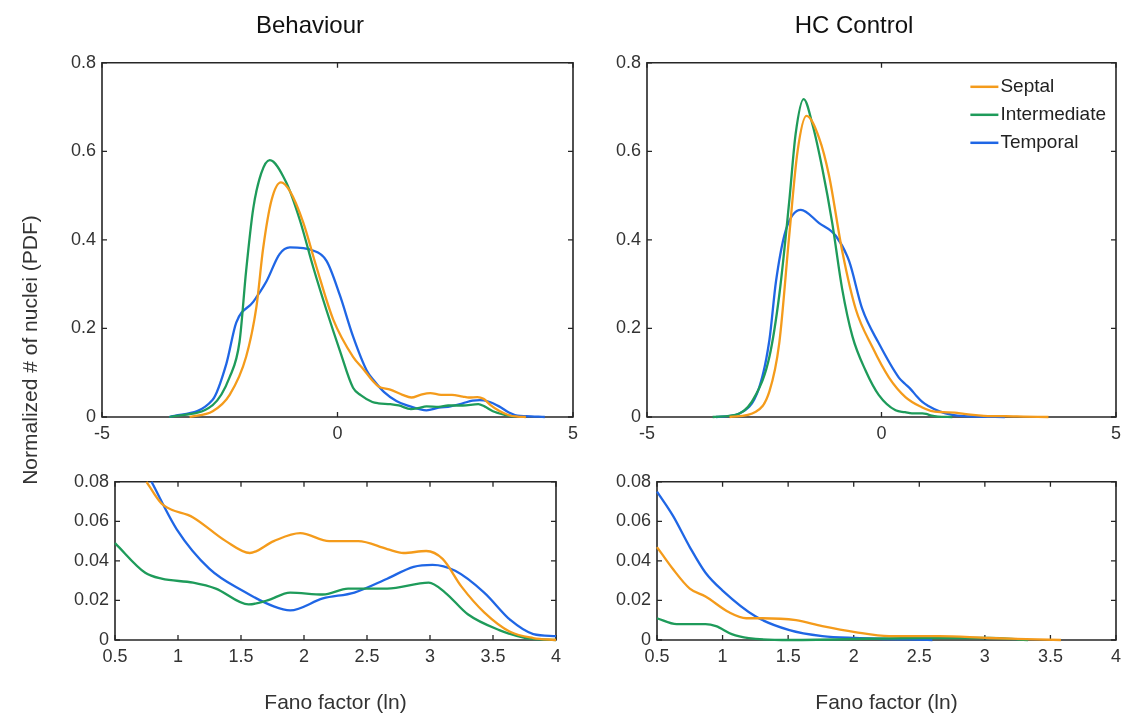 The height and width of the screenshot is (725, 1130). Describe the element at coordinates (854, 25) in the screenshot. I see `chart-title: HC Control` at that location.